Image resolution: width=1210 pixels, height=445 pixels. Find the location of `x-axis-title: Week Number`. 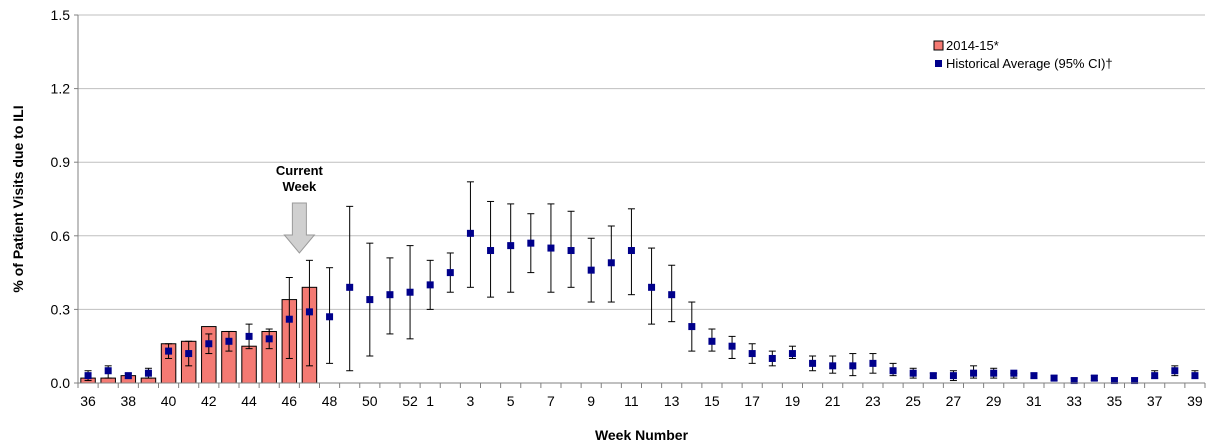

x-axis-title: Week Number is located at coordinates (642, 435).